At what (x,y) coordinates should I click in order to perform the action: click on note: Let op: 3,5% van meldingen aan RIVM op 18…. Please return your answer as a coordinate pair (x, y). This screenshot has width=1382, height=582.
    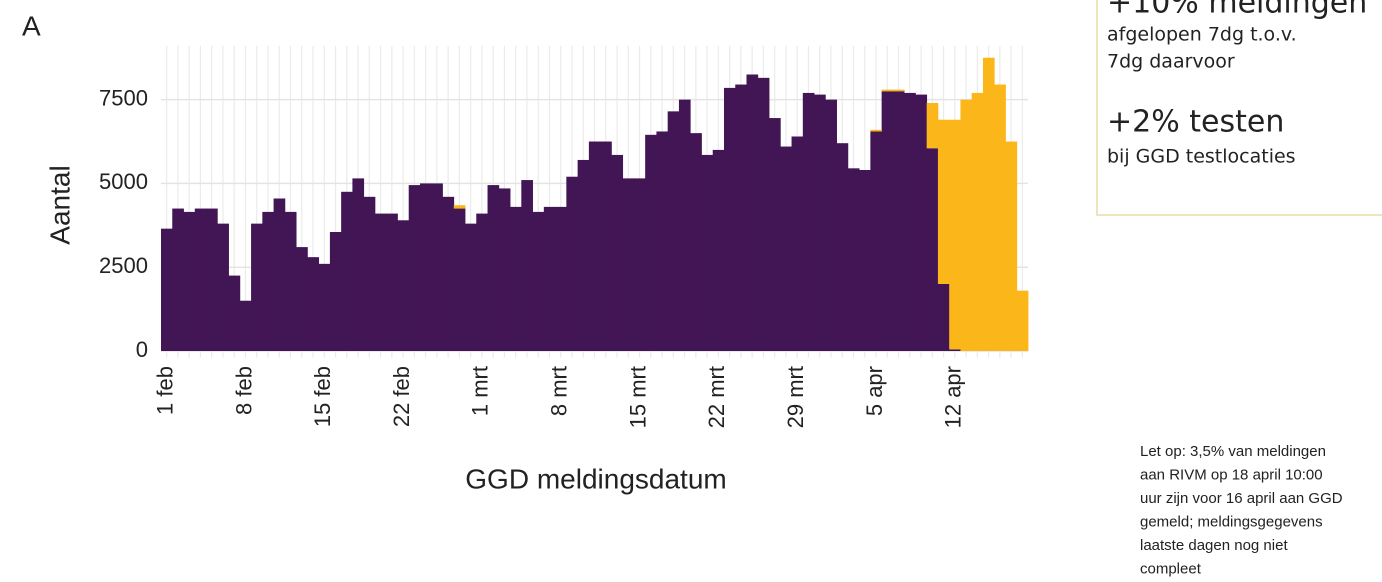
    Looking at the image, I should click on (1241, 510).